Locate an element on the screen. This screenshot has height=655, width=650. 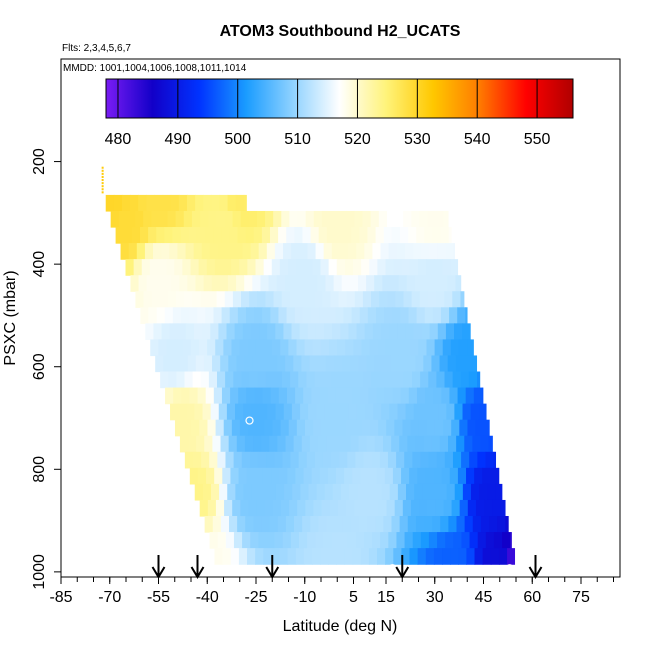
flight-marker-circle is located at coordinates (249, 420).